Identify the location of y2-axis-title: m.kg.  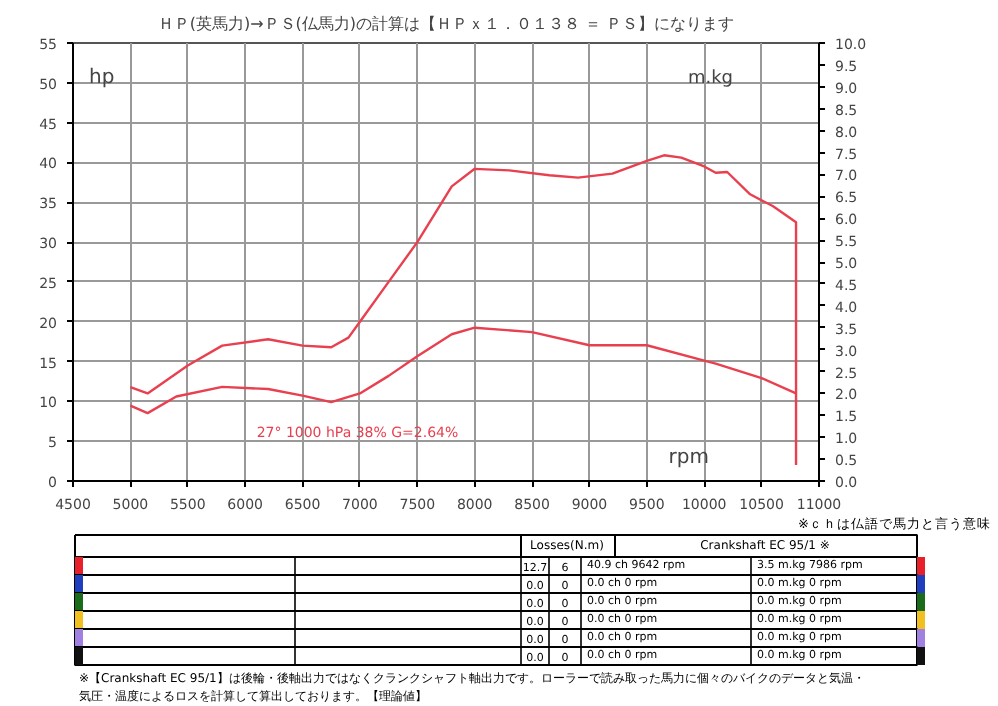
(710, 79).